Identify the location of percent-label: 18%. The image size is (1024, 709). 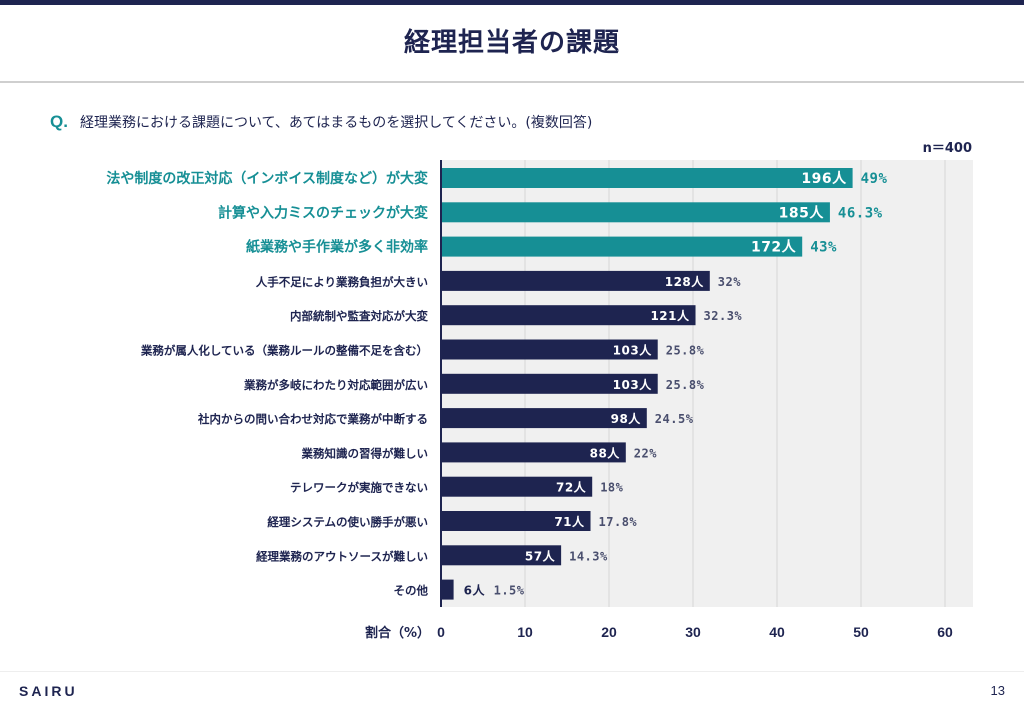
(611, 488).